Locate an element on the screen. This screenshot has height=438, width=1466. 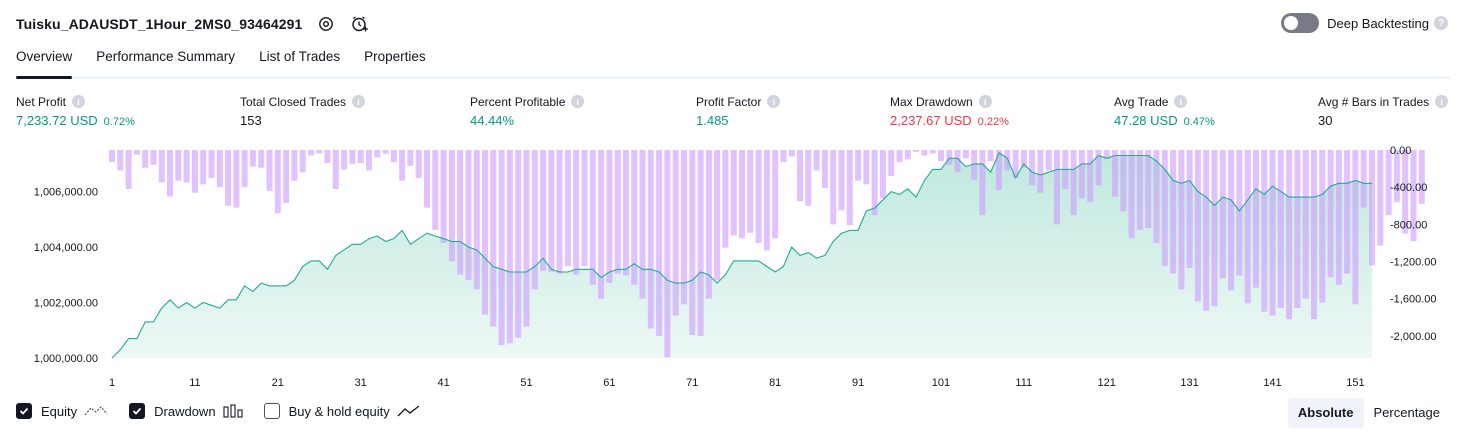
legend-buy-hold: Buy & hold equity is located at coordinates (342, 411).